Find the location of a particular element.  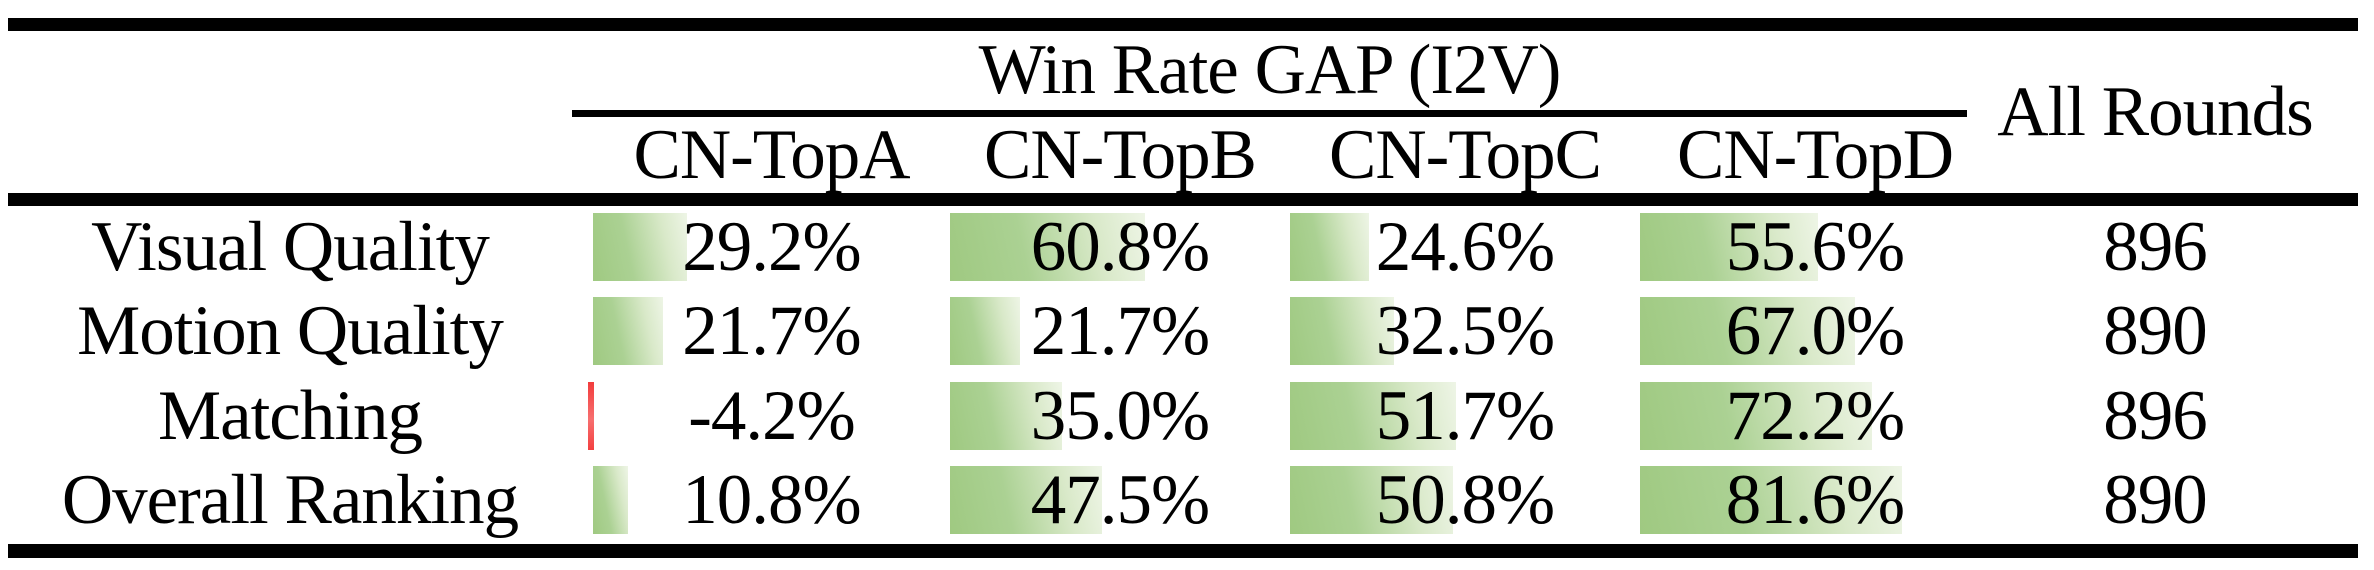

table-bottom-rule is located at coordinates (1183, 551).